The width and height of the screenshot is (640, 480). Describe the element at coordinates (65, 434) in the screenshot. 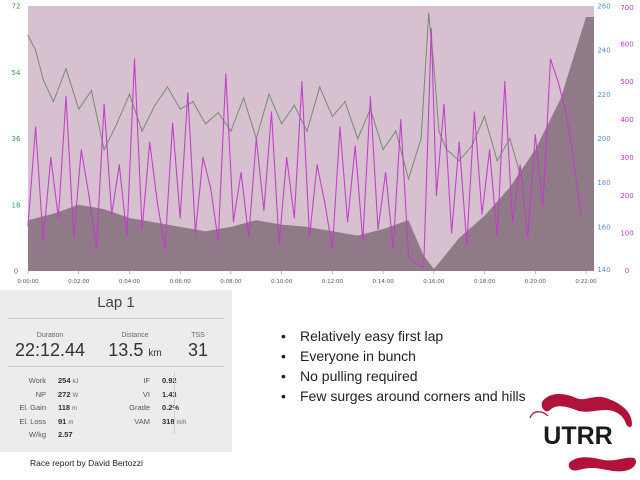

I see `metric-value: 2.57` at that location.